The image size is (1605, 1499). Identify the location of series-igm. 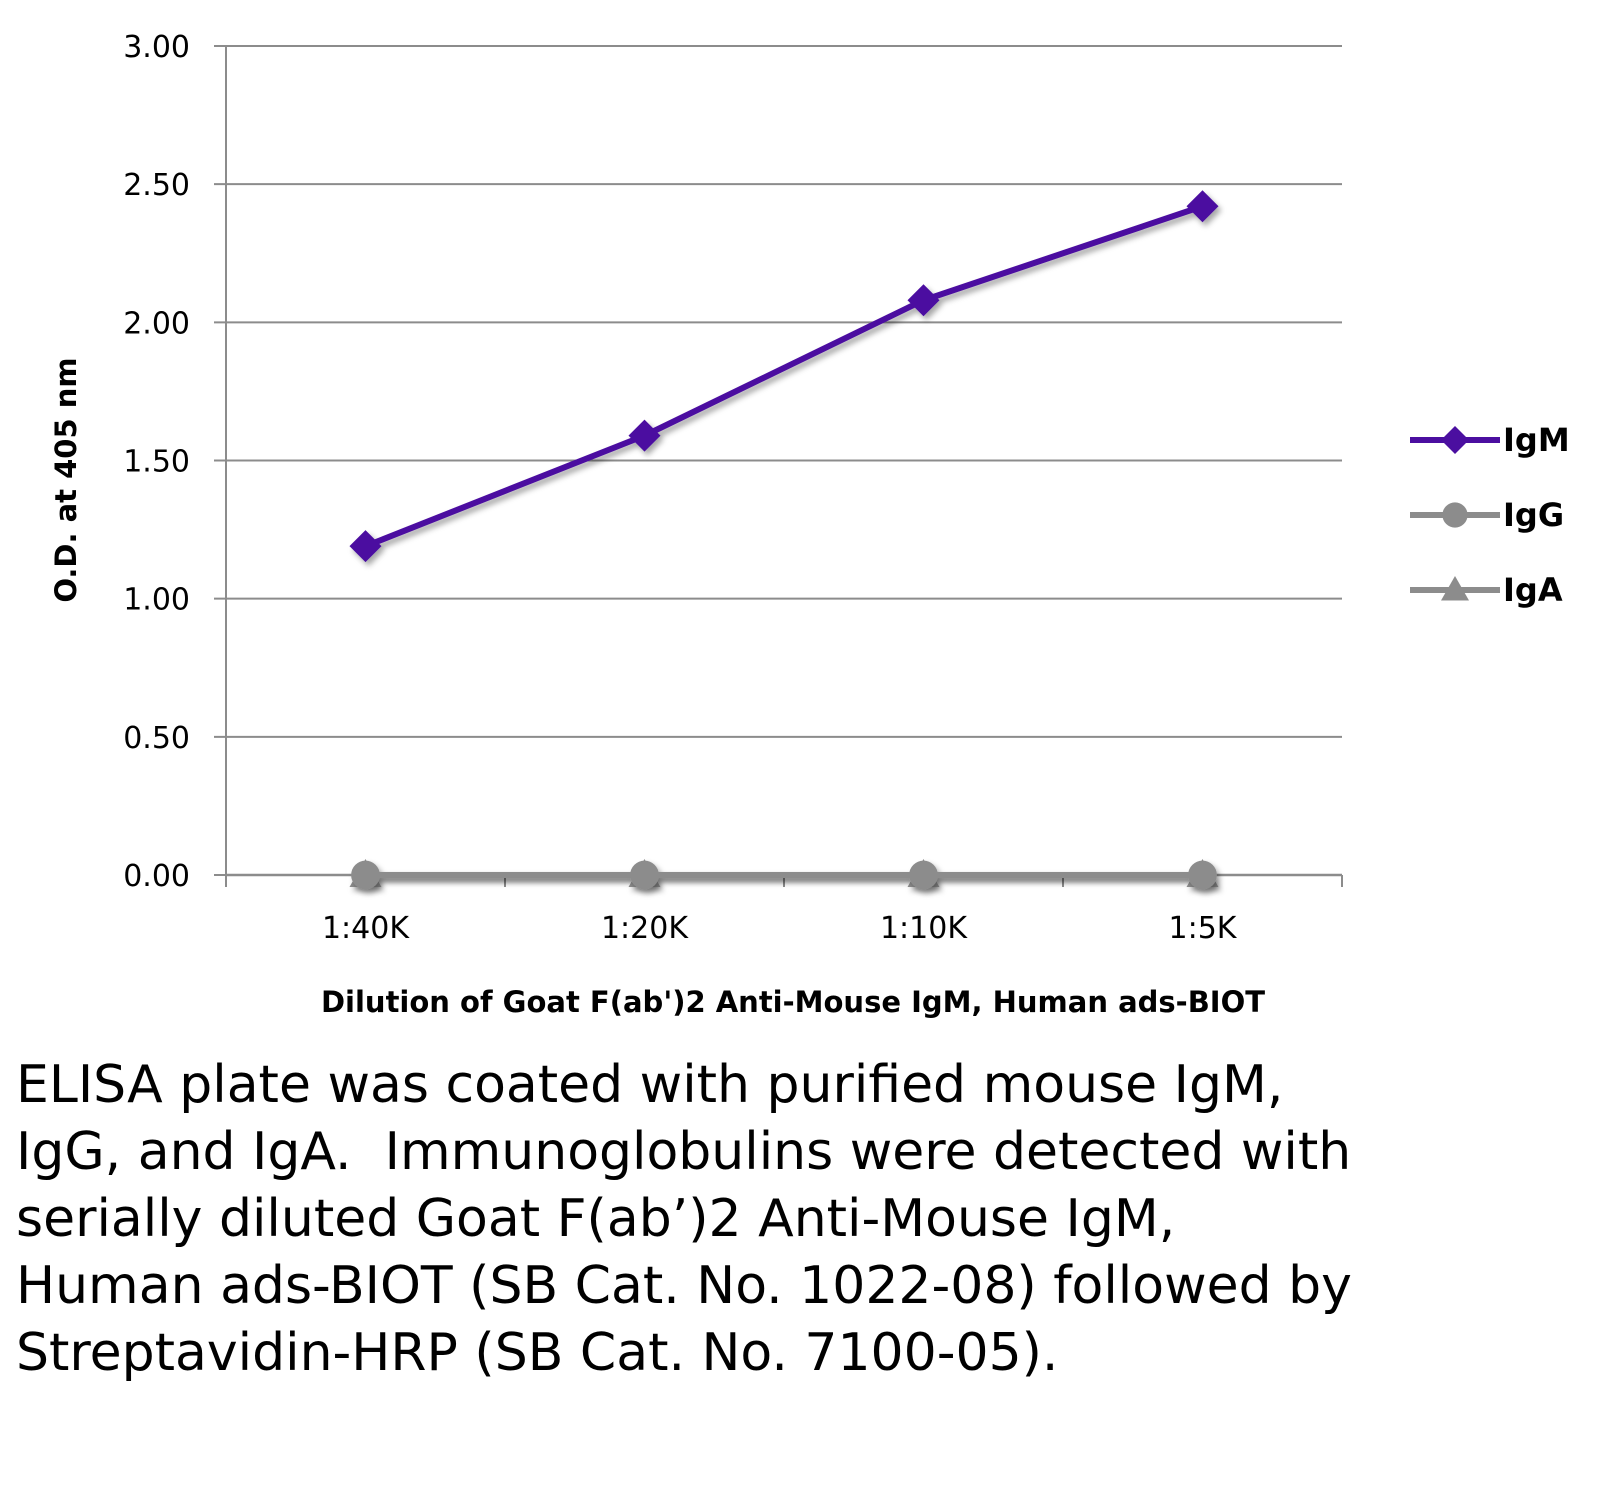
(784, 376).